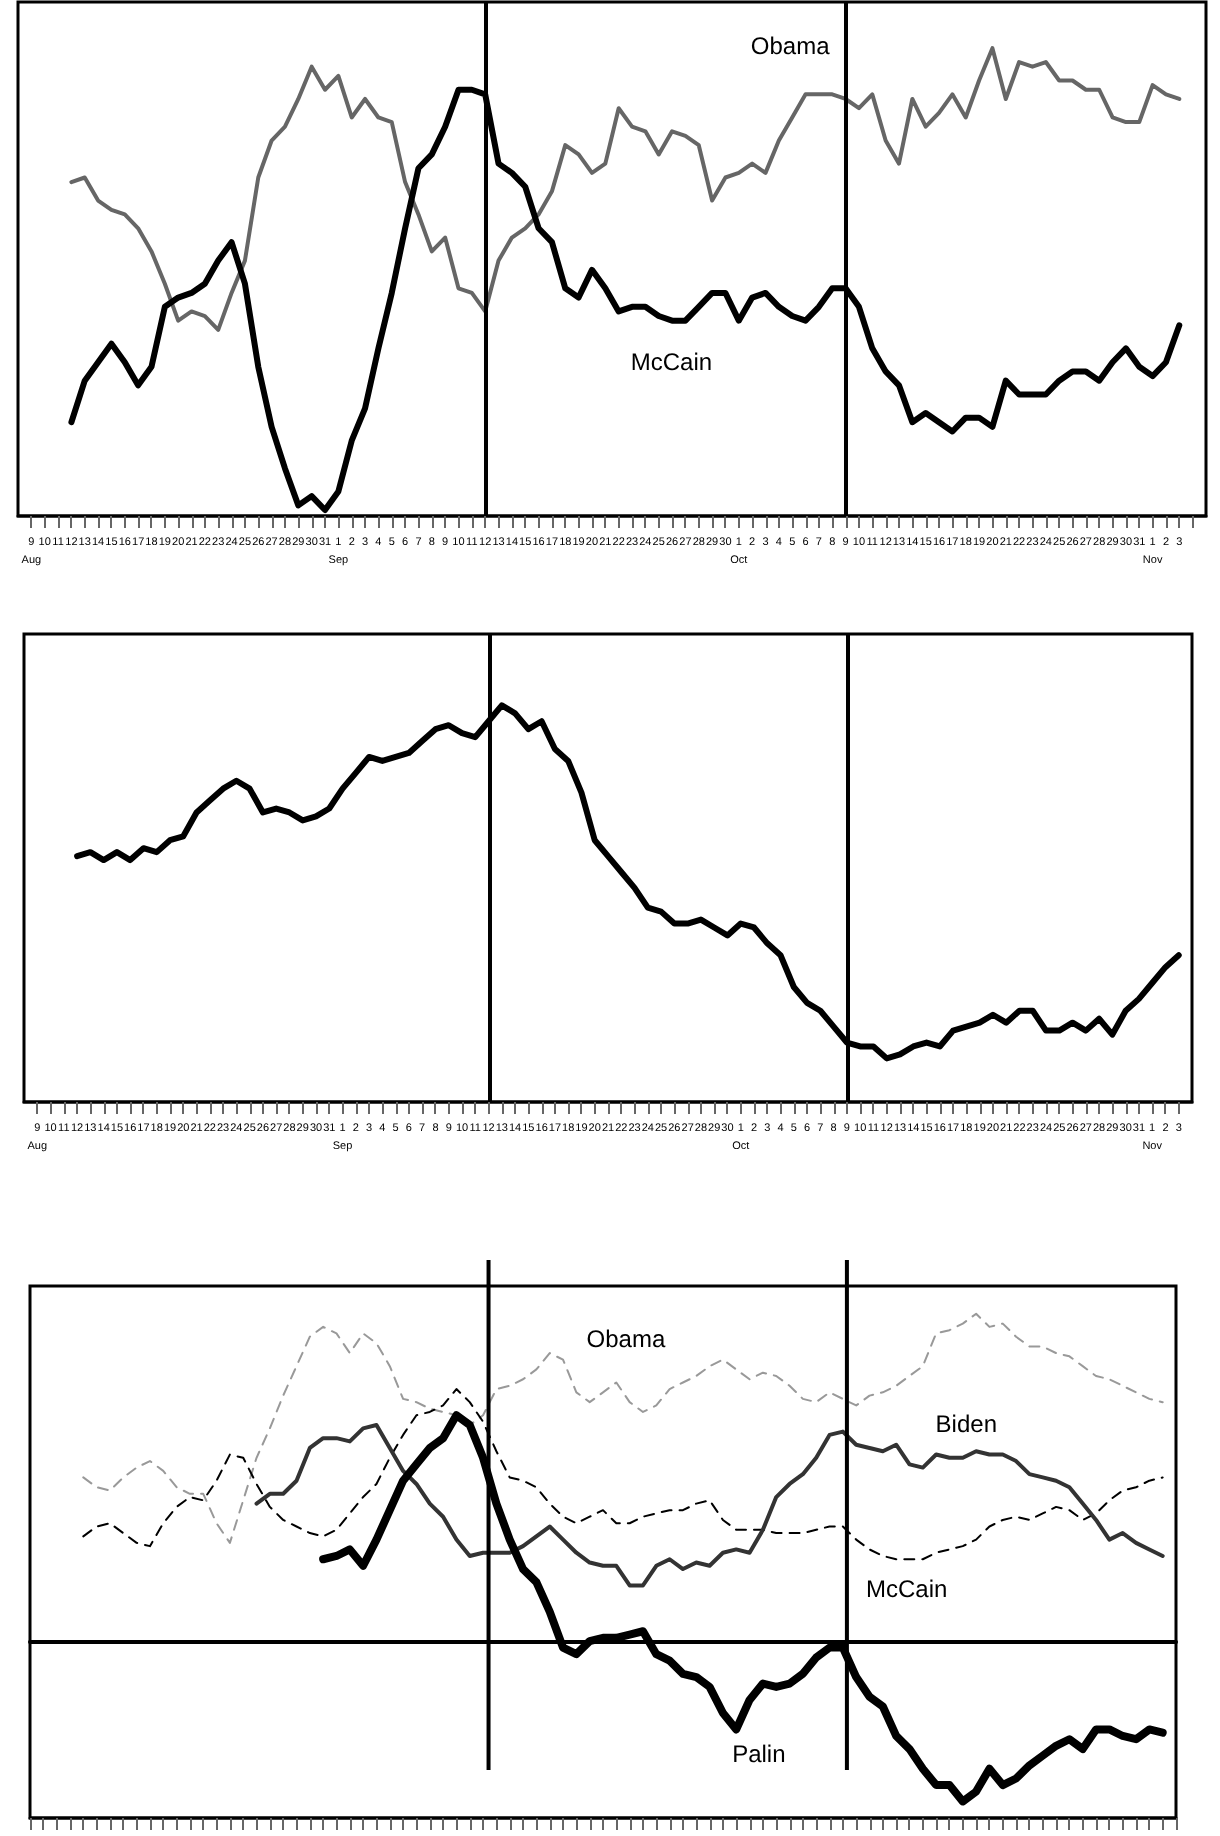  Describe the element at coordinates (759, 1754) in the screenshot. I see `series-label: Palin` at that location.